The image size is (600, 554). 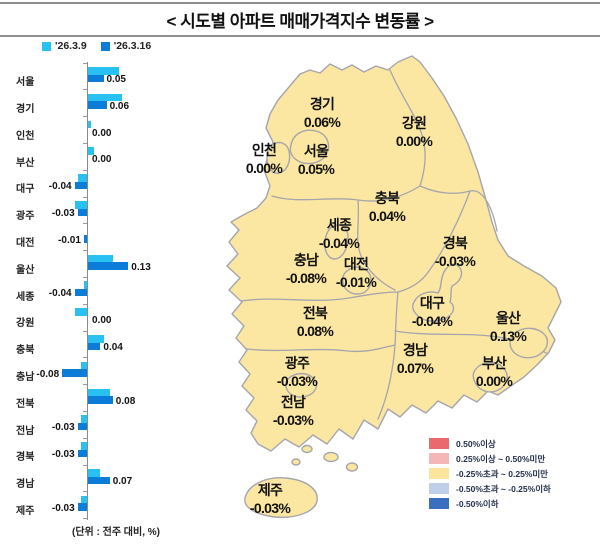 What do you see at coordinates (306, 260) in the screenshot?
I see `map-label-name: 충남` at bounding box center [306, 260].